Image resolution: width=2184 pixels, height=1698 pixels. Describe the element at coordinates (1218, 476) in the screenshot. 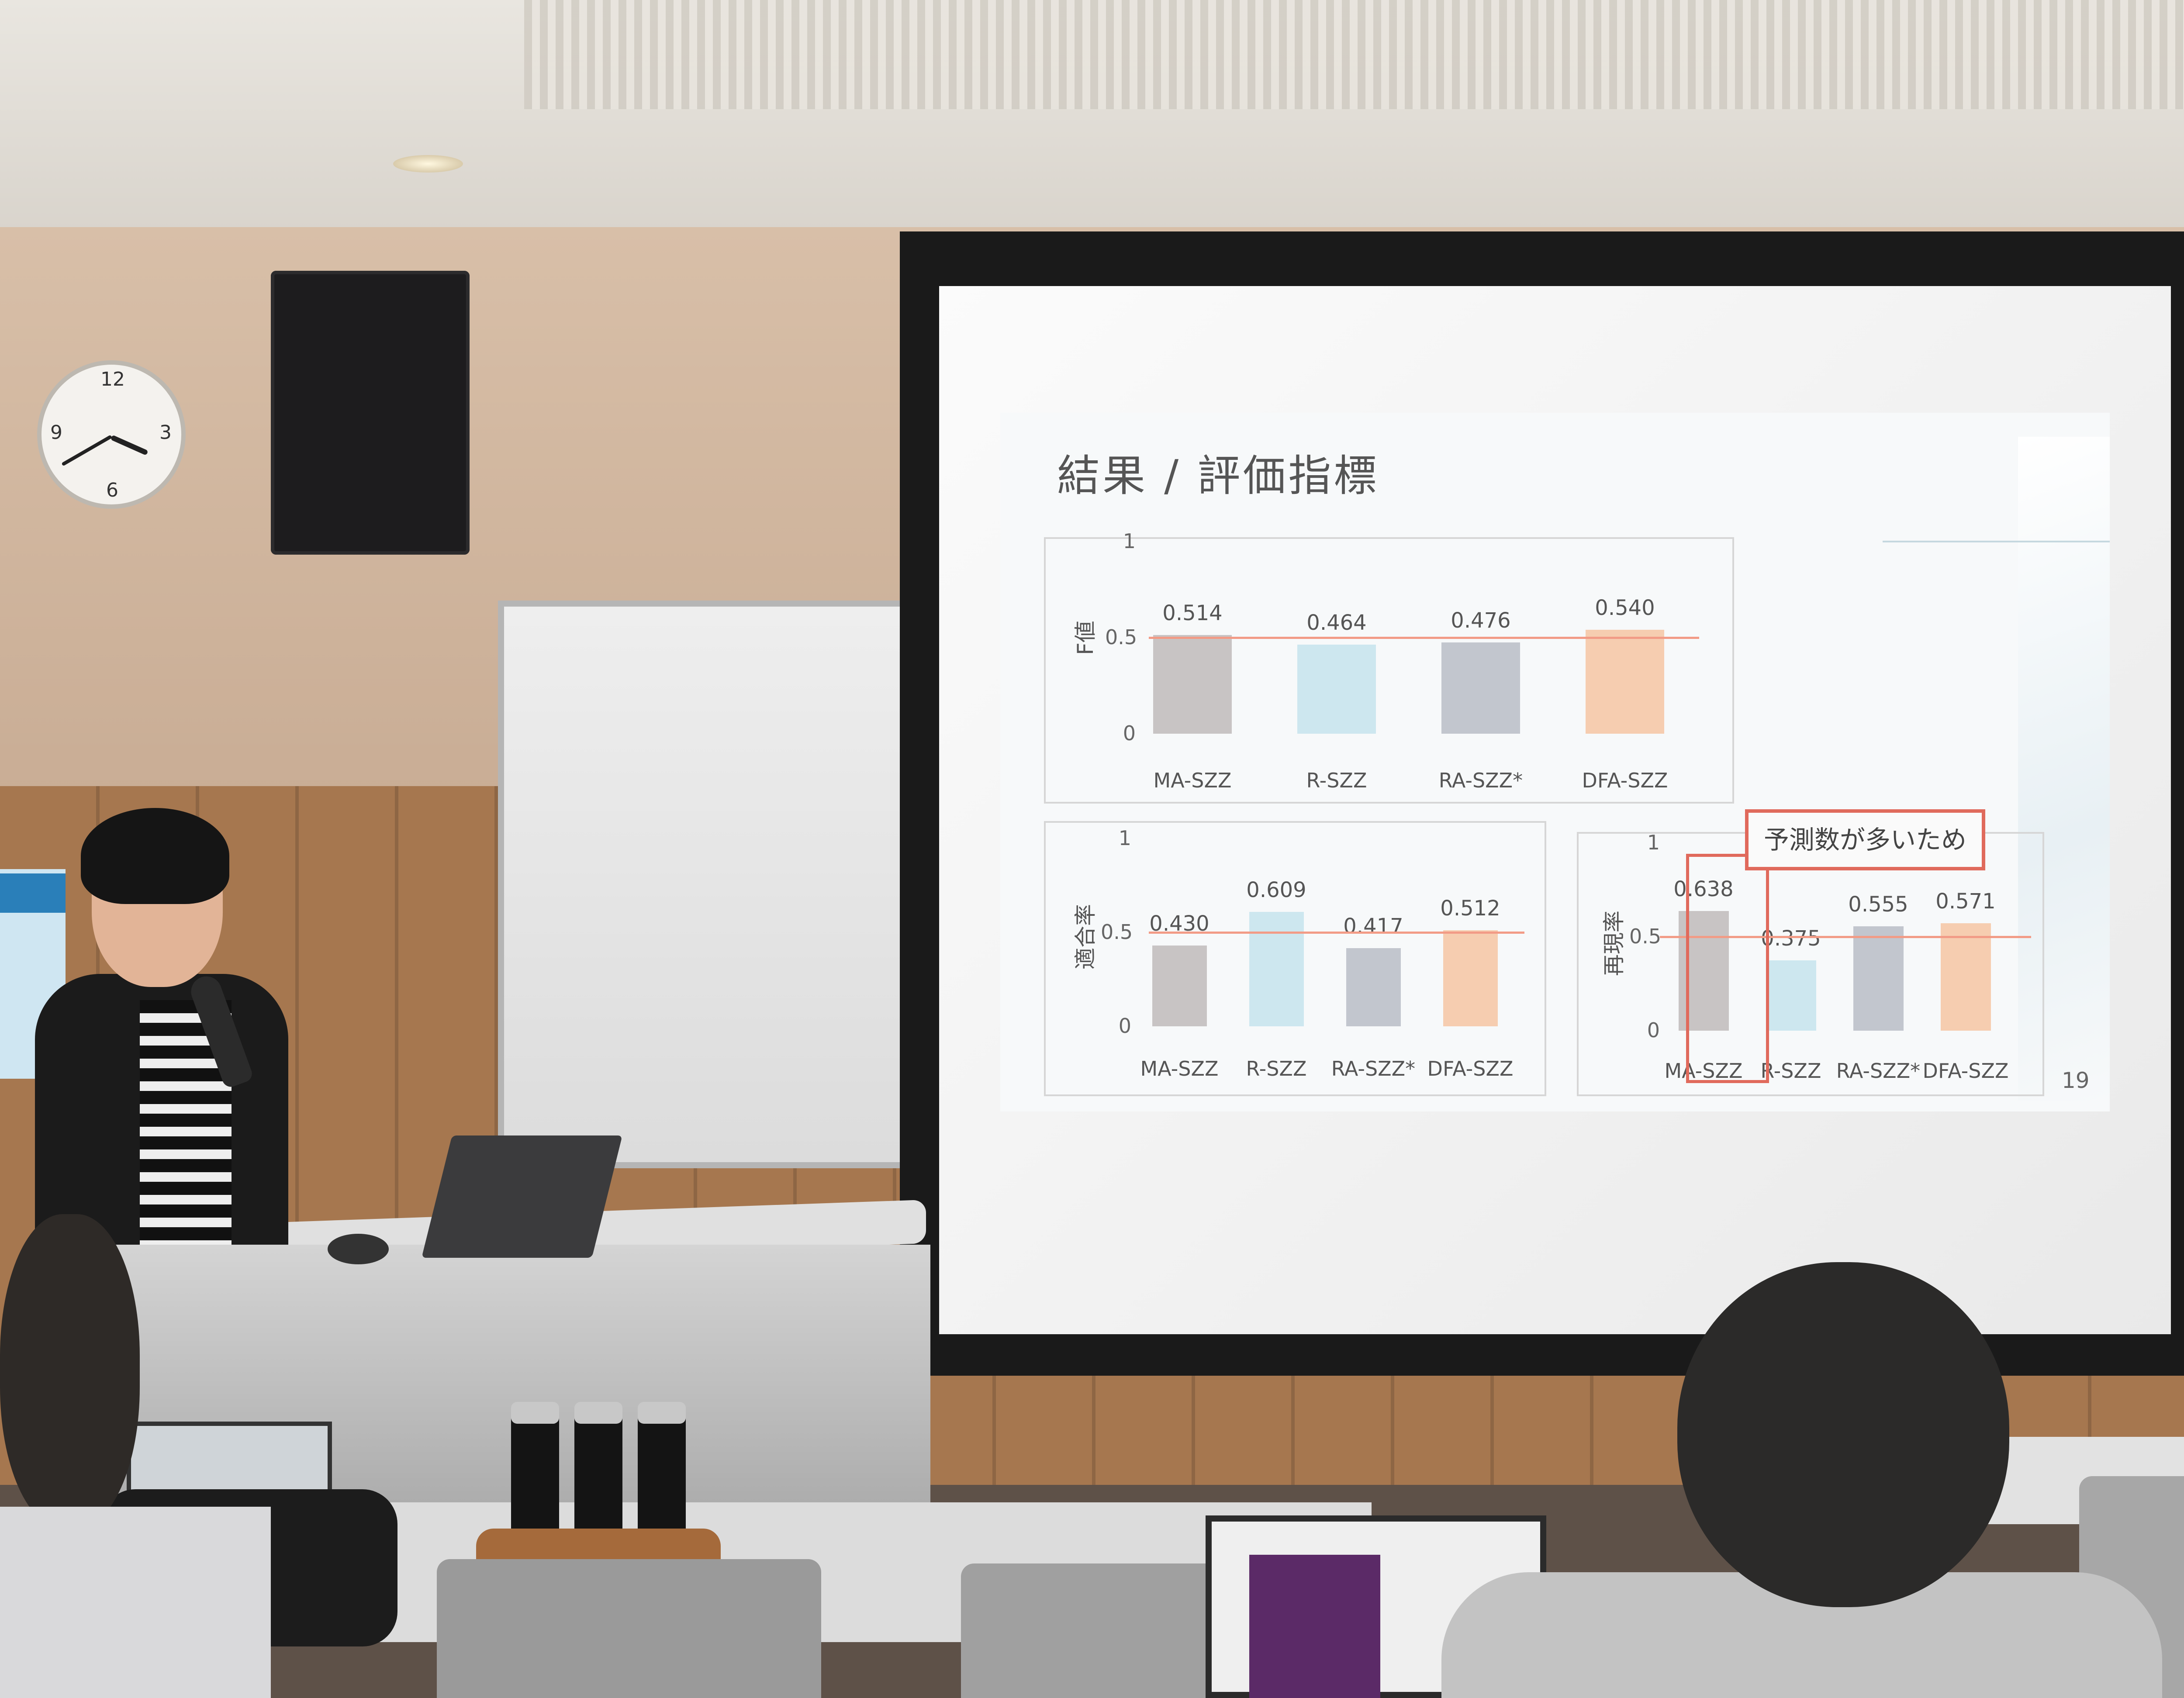

I see `slide-title: 結果 / 評価指標` at that location.